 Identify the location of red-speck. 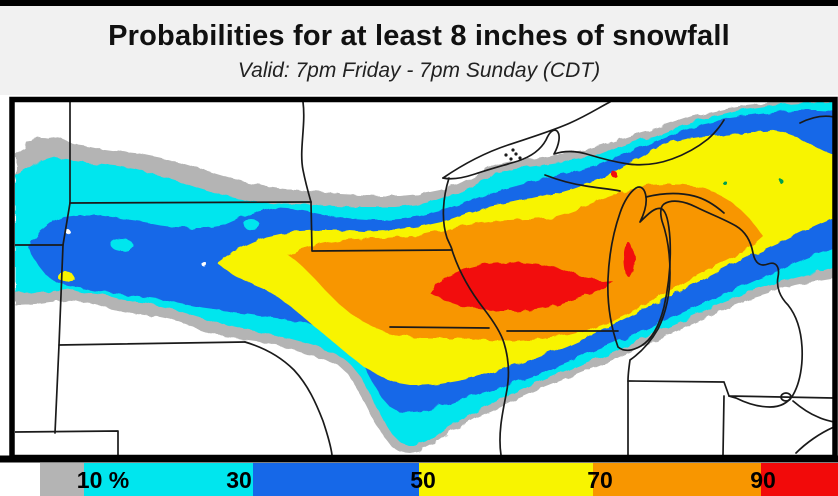
(614, 174).